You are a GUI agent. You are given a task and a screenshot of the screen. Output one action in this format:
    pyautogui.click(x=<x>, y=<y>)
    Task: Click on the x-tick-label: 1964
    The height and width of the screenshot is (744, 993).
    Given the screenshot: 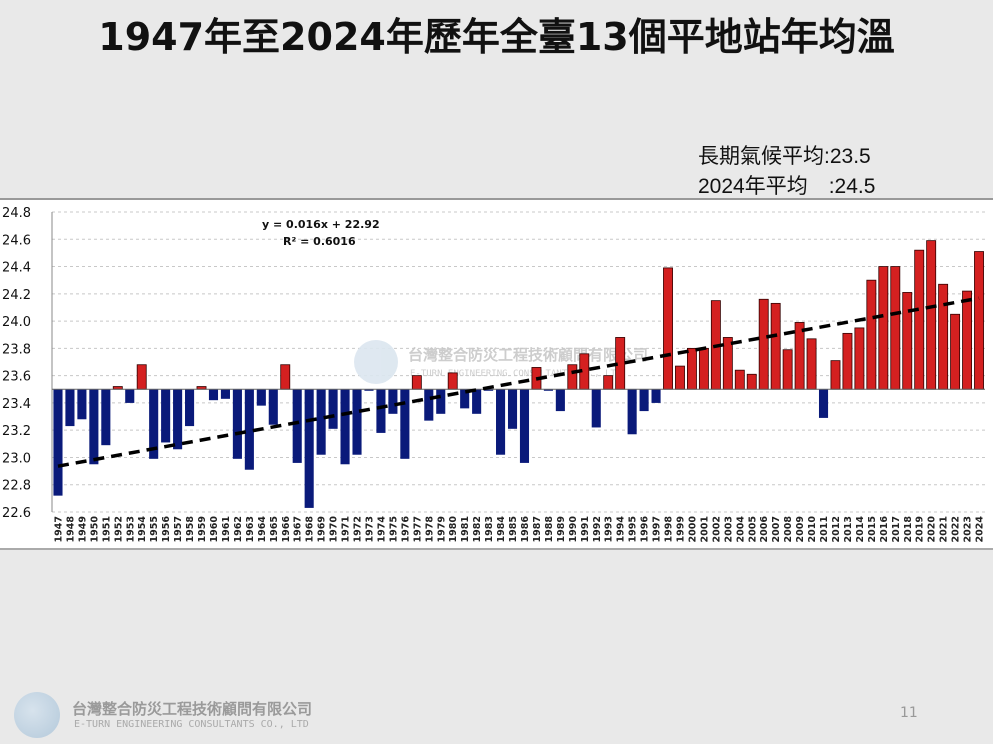 What is the action you would take?
    pyautogui.click(x=262, y=529)
    